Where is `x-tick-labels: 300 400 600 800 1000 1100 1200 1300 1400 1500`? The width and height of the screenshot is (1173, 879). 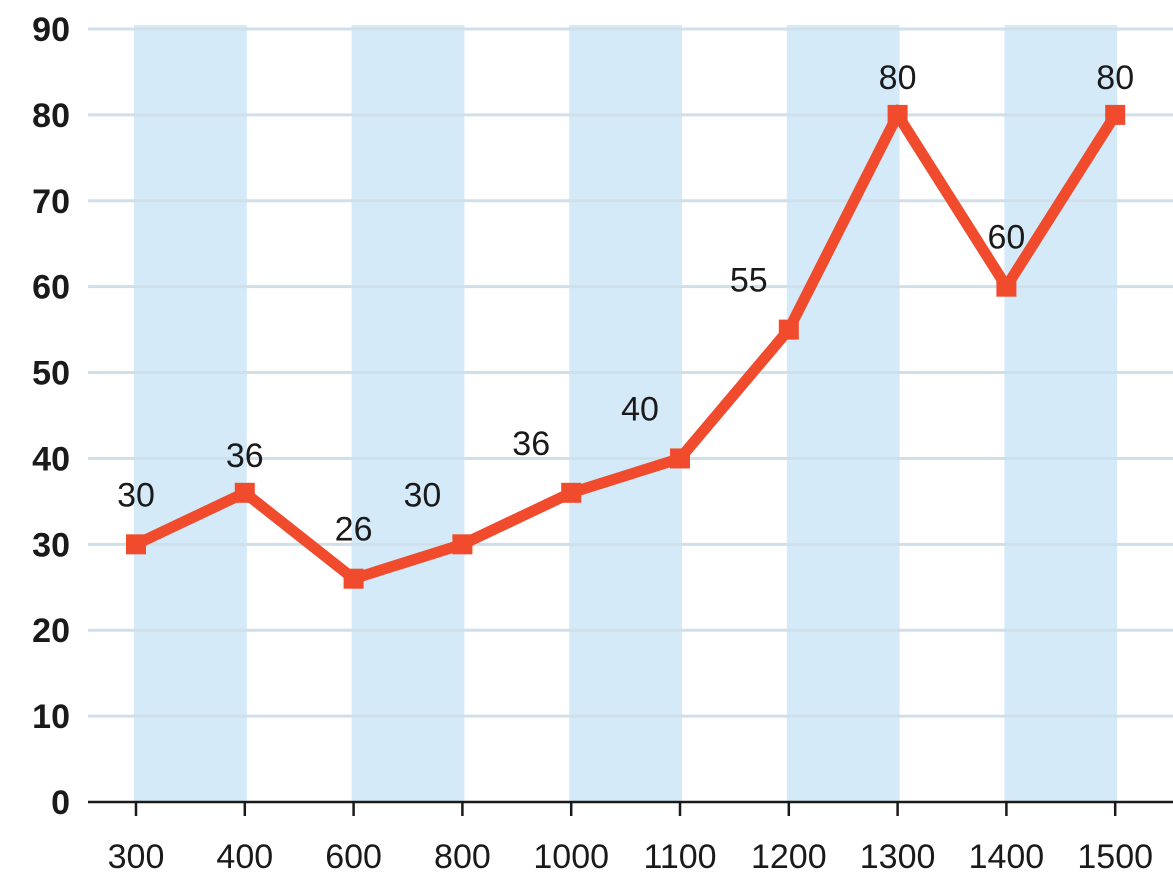
x-tick-labels: 300 400 600 800 1000 1100 1200 1300 1400 1500 is located at coordinates (630, 857).